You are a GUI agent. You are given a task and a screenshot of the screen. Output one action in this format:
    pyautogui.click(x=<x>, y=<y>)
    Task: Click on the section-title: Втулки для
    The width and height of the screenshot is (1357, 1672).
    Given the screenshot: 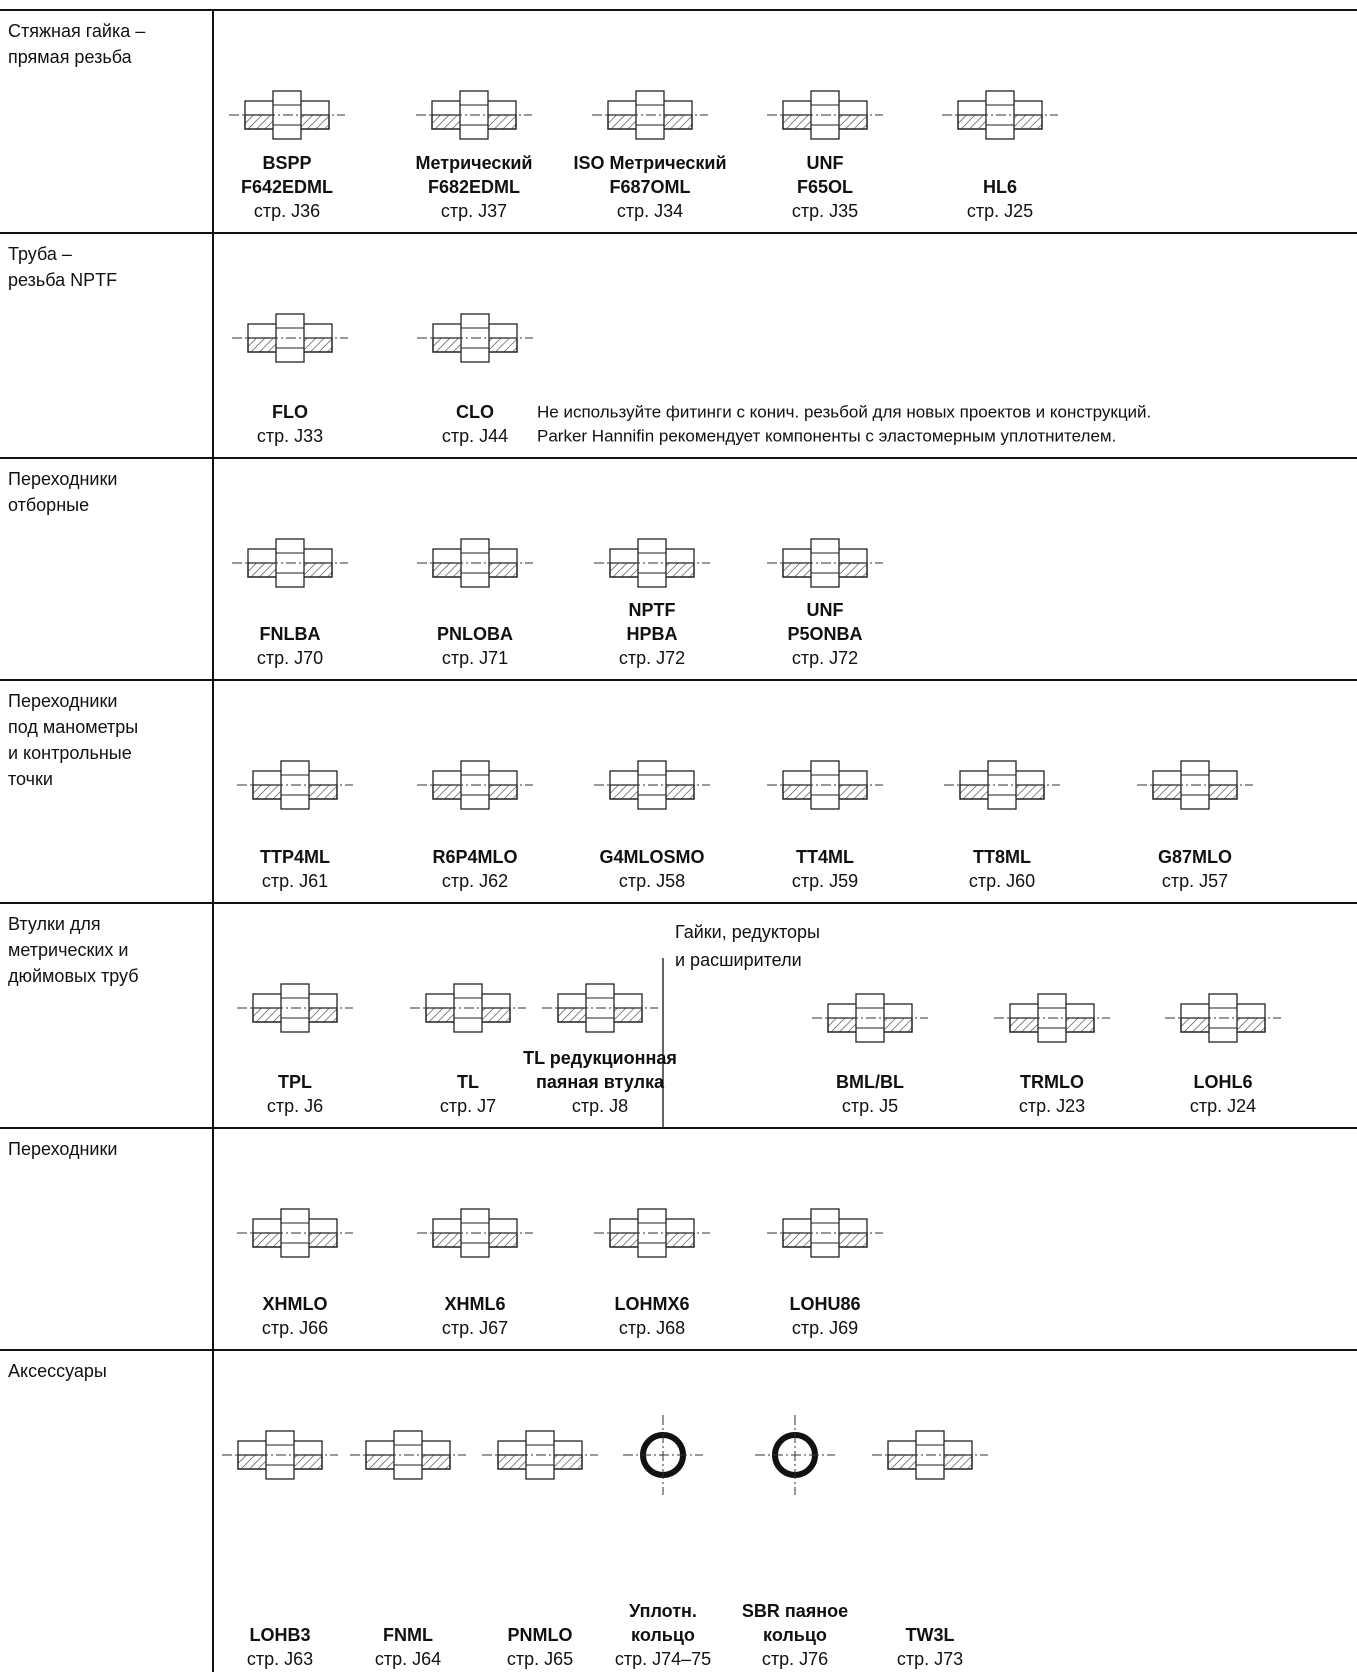 What is the action you would take?
    pyautogui.click(x=54, y=924)
    